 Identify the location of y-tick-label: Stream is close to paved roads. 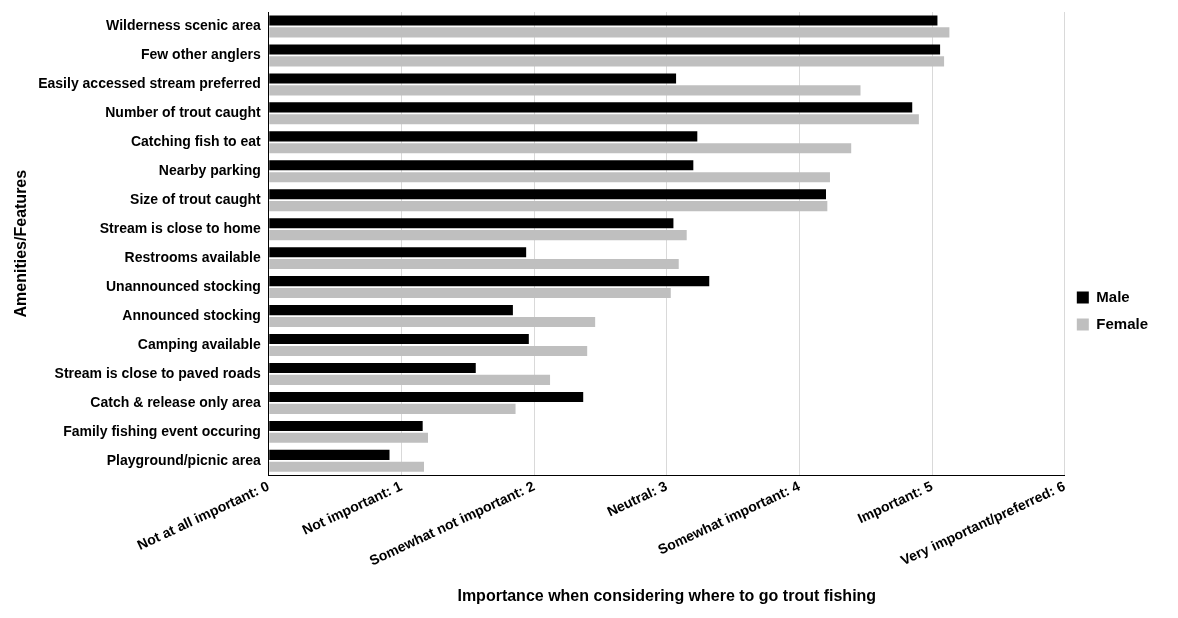
(157, 372).